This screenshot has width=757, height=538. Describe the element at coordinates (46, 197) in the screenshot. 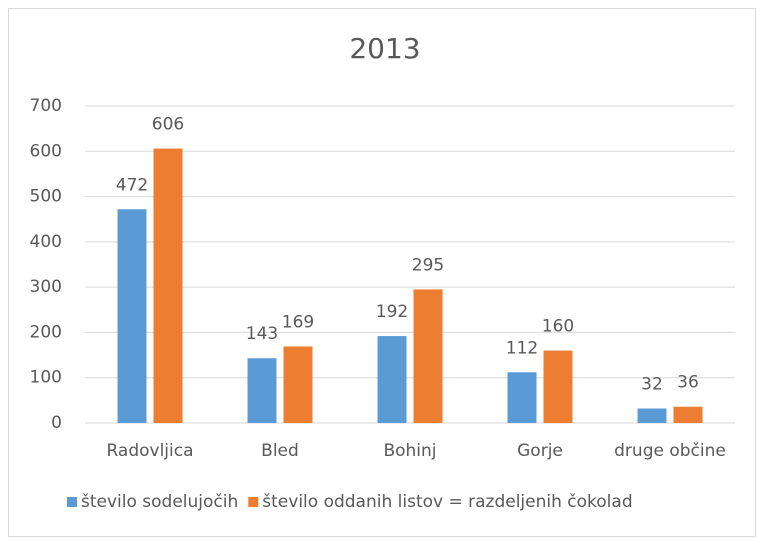

I see `y-tick-label: 500` at that location.